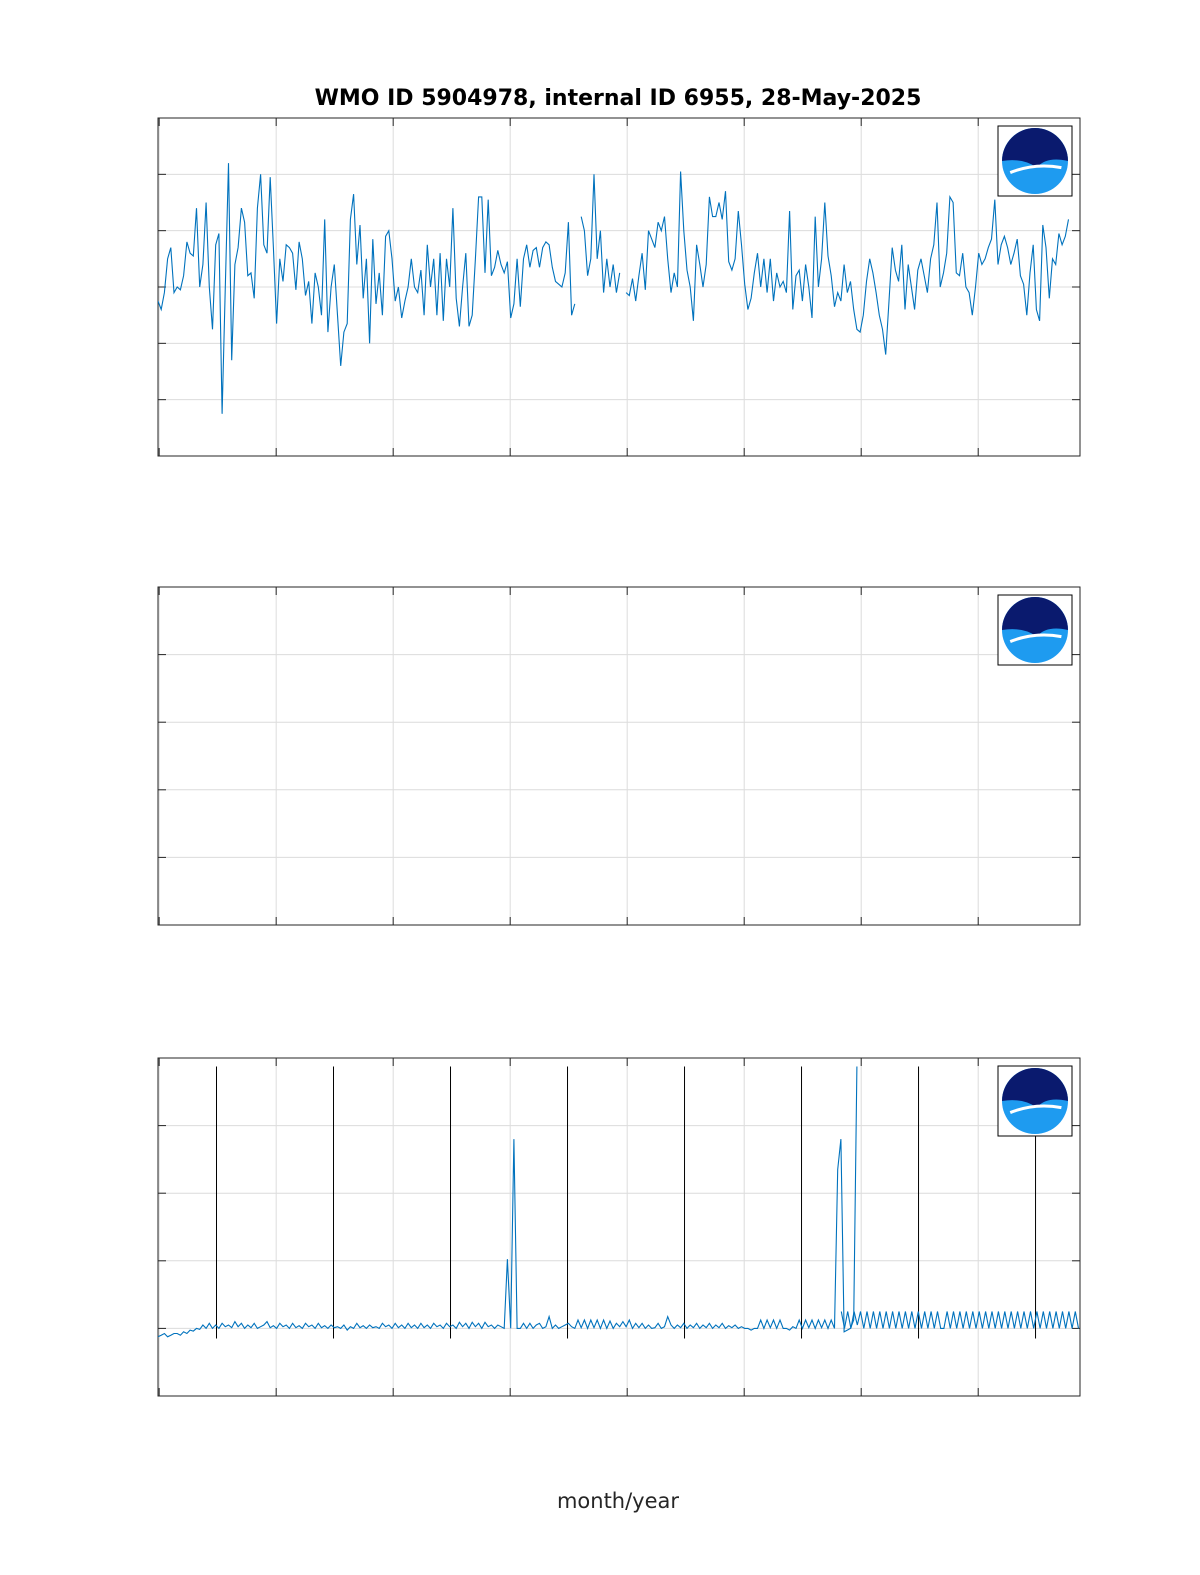 The image size is (1200, 1575). What do you see at coordinates (618, 1501) in the screenshot?
I see `x-axis-label: month/year` at bounding box center [618, 1501].